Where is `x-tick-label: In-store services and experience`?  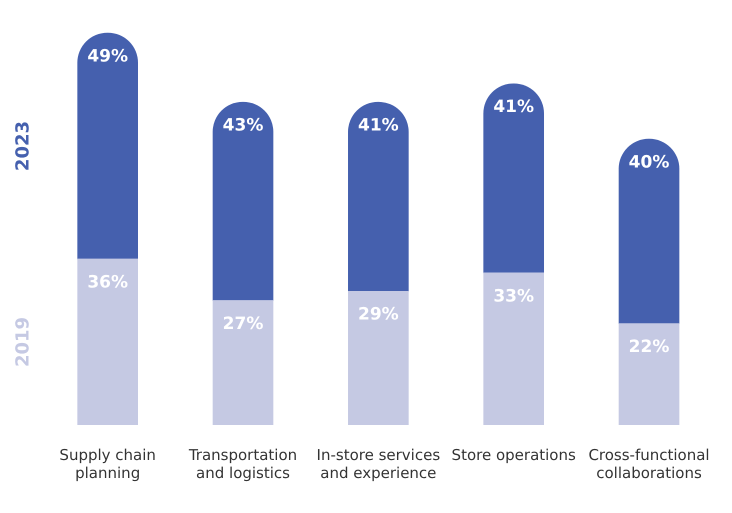 x-tick-label: In-store services and experience is located at coordinates (378, 464).